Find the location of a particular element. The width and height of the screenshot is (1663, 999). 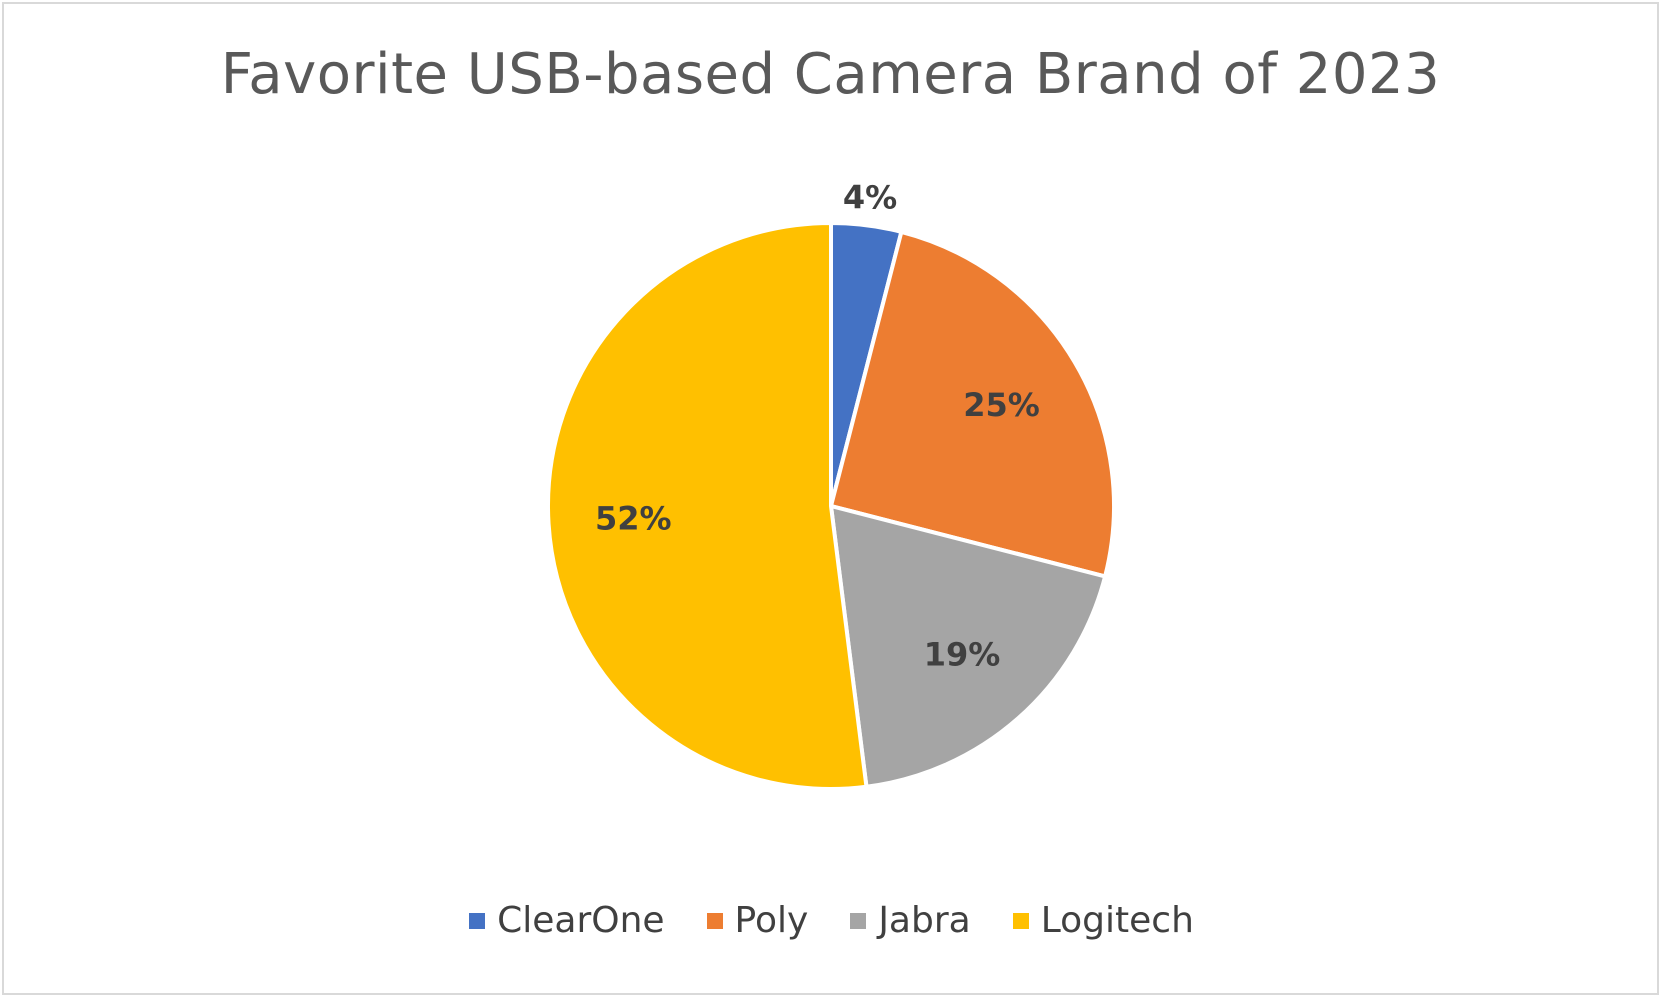

legend-swatch-clearone is located at coordinates (477, 920).